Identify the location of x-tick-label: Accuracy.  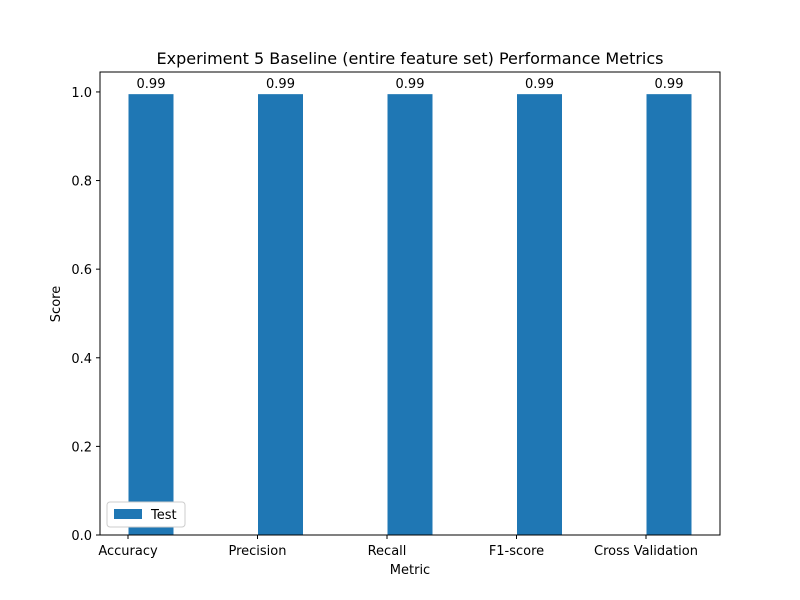
(128, 551).